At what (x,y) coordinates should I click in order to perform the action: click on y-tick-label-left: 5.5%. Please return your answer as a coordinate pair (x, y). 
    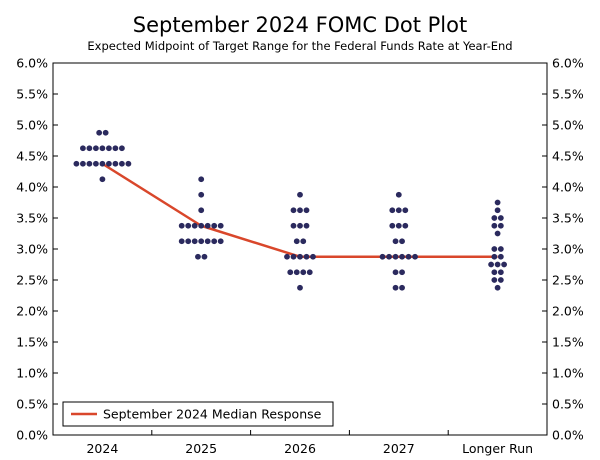
    Looking at the image, I should click on (32, 94).